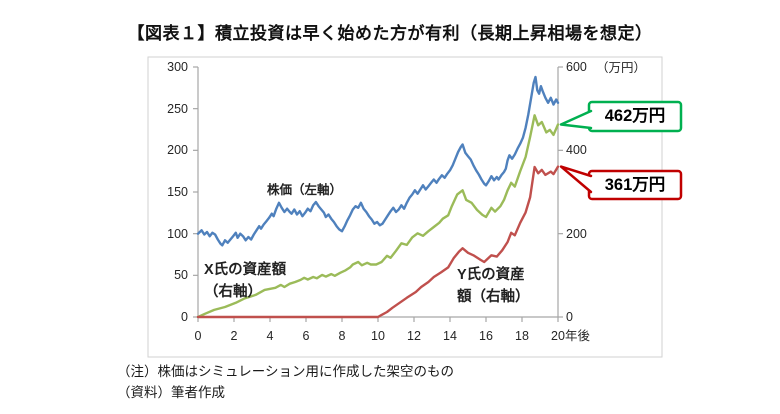 The image size is (780, 414). I want to click on page-title: 【図表１】積立投資は早く始めた方が有利（長期上昇相場を想定）, so click(390, 34).